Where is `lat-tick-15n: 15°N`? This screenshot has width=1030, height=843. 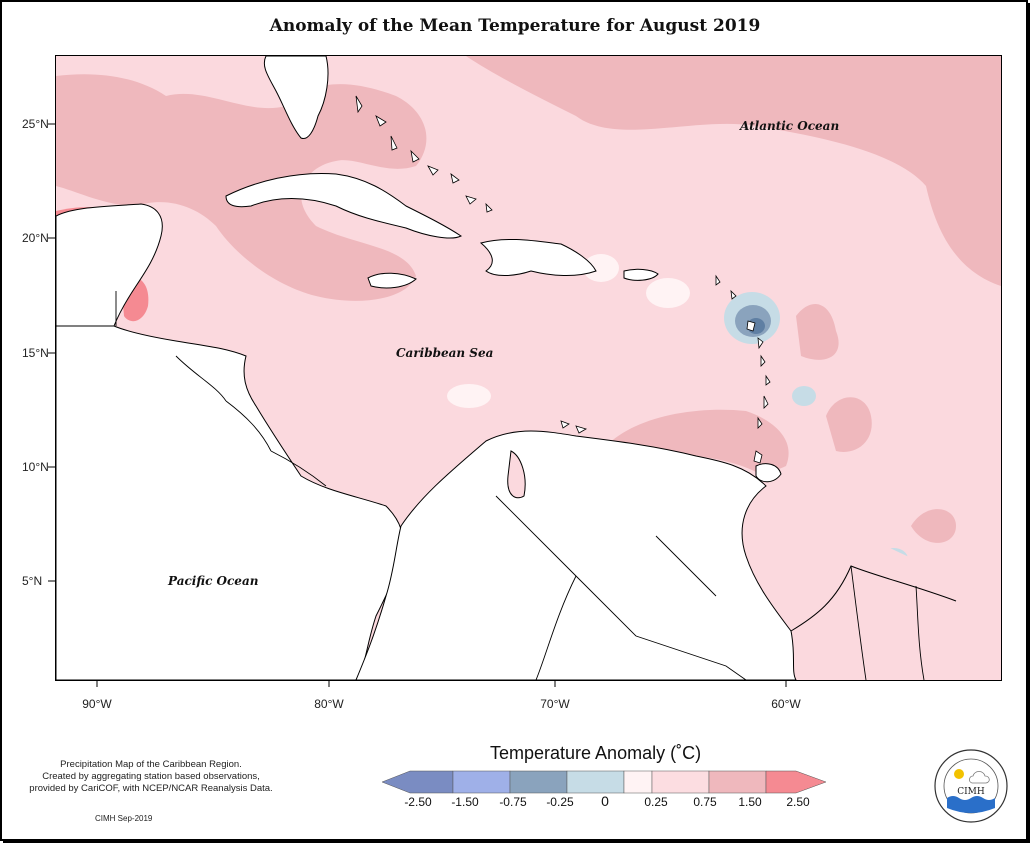
lat-tick-15n: 15°N is located at coordinates (35, 353).